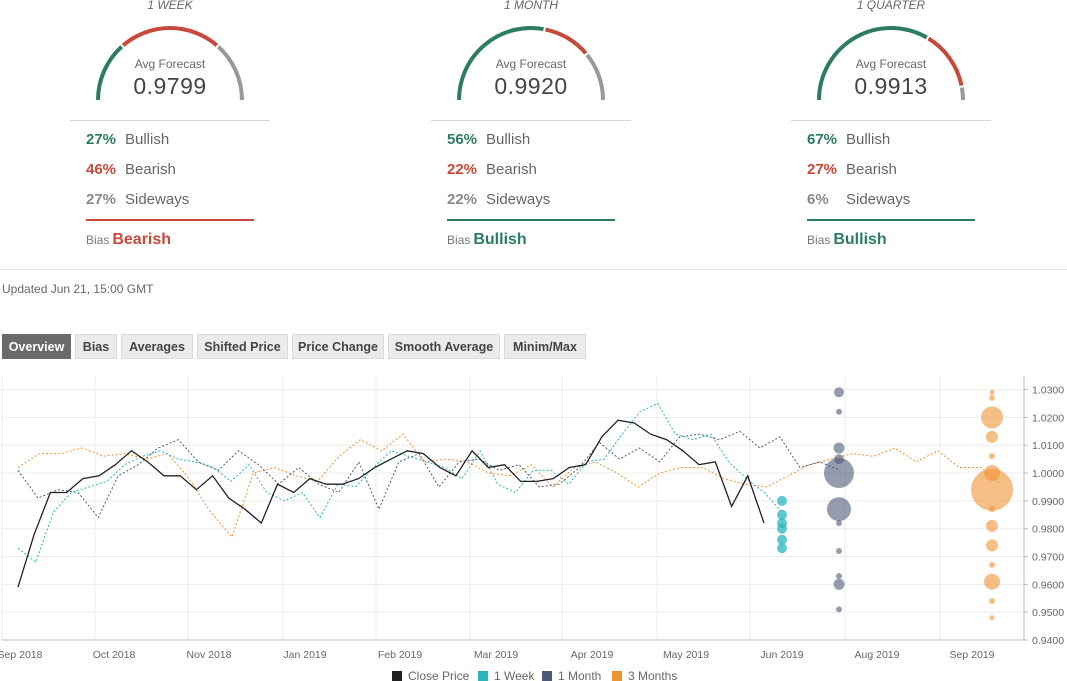  I want to click on avg-forecast-value: 0.9913, so click(891, 86).